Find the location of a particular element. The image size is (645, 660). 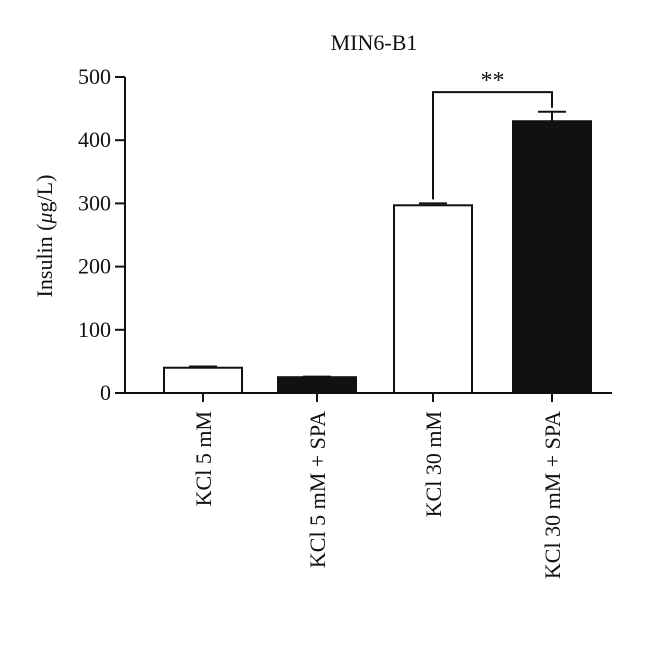

y-tick-label-1: 100 is located at coordinates (94, 329).